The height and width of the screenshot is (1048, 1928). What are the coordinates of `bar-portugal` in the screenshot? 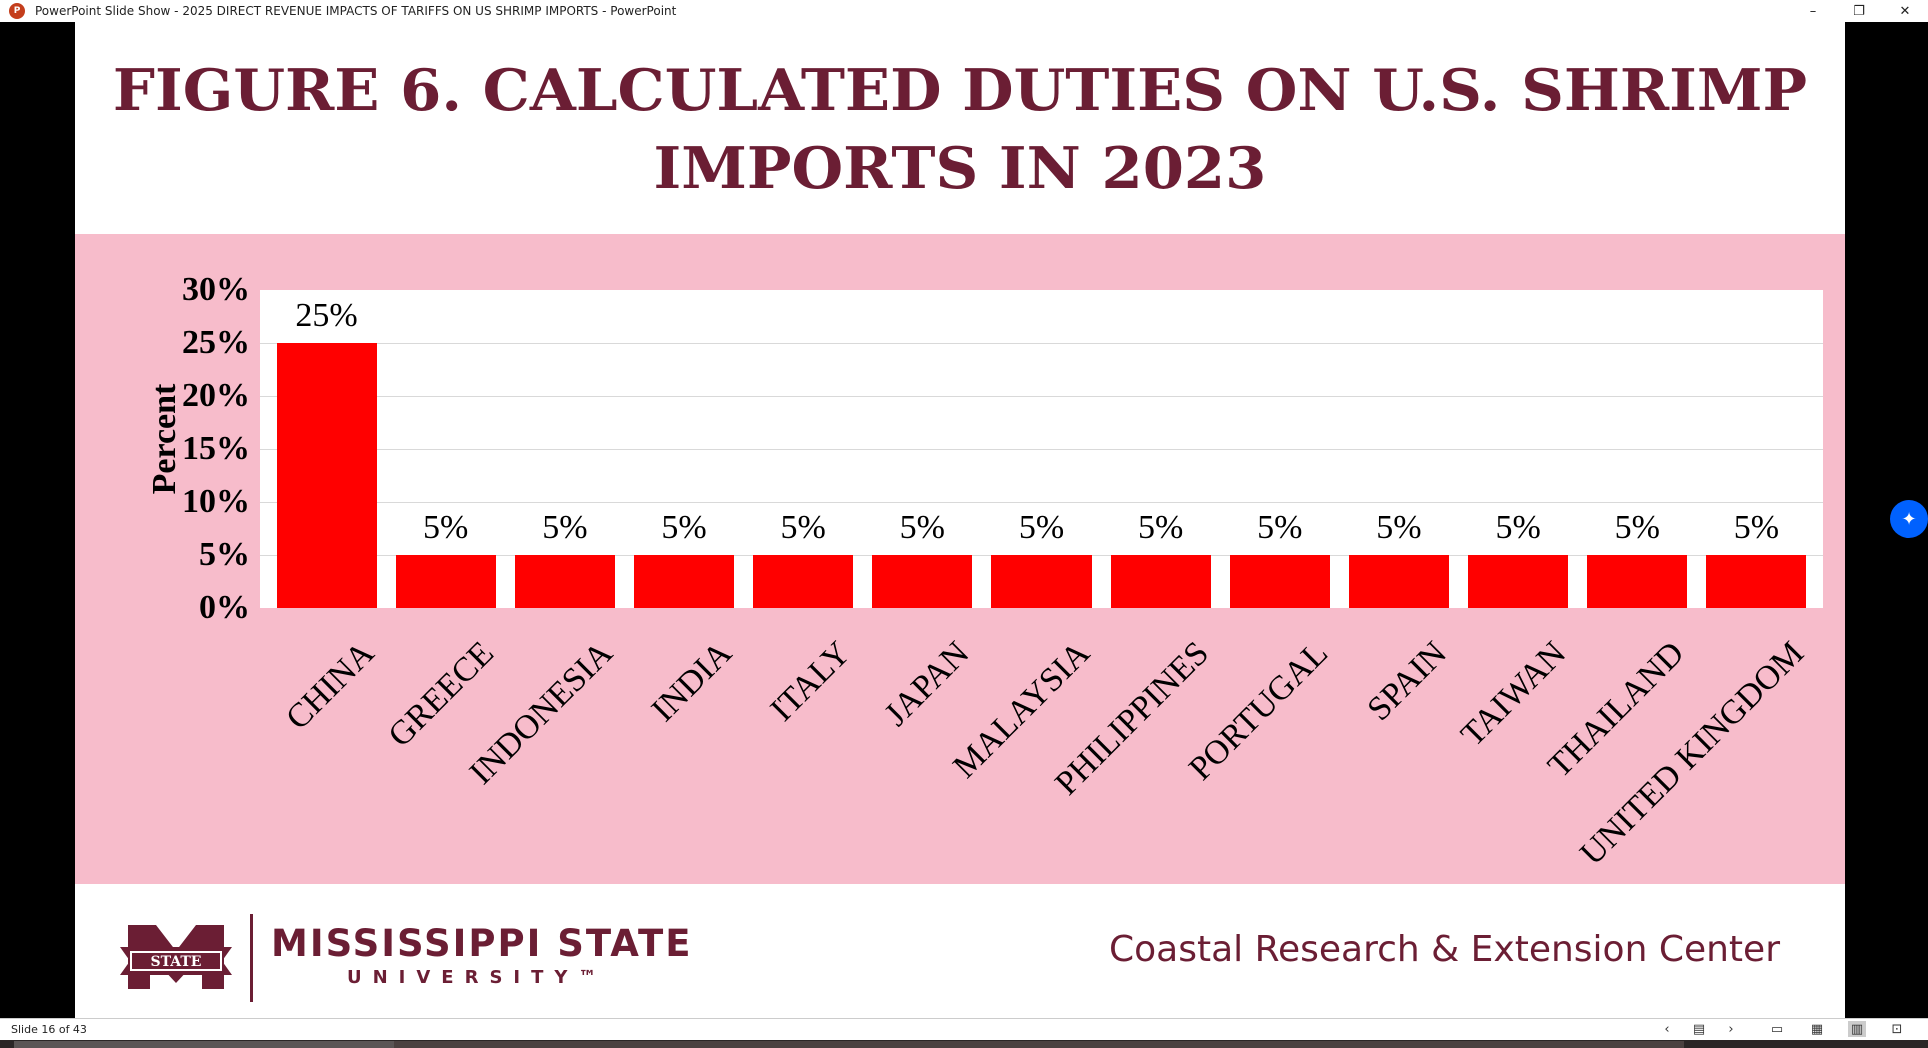 It's located at (1279, 581).